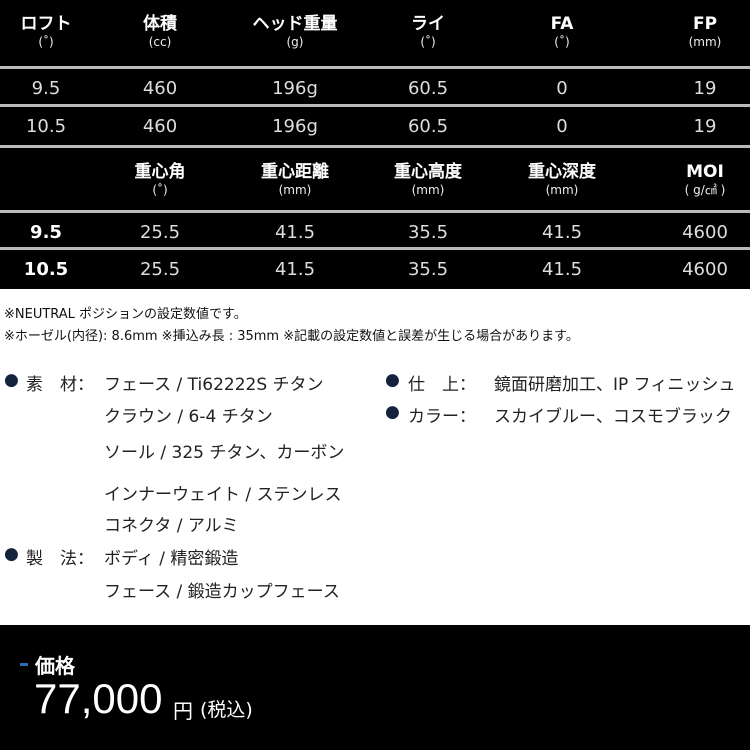  I want to click on column-header: ロフト (˚), so click(46, 32).